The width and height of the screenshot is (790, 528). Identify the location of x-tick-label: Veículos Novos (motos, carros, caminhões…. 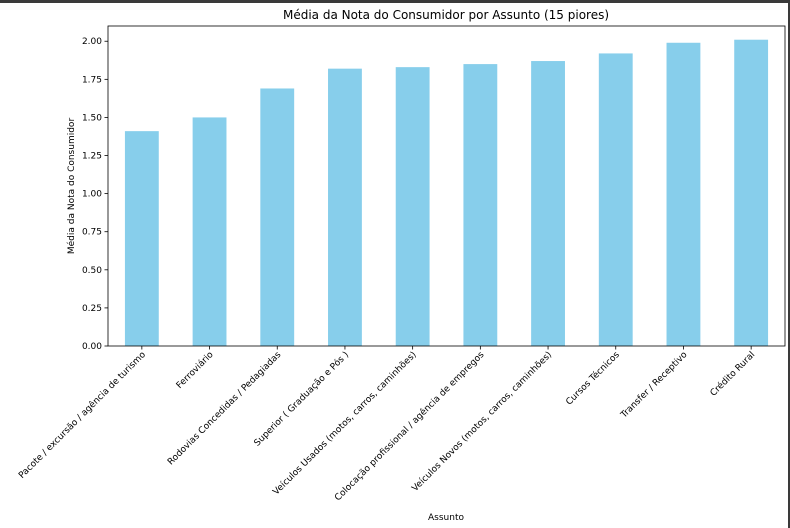
(482, 422).